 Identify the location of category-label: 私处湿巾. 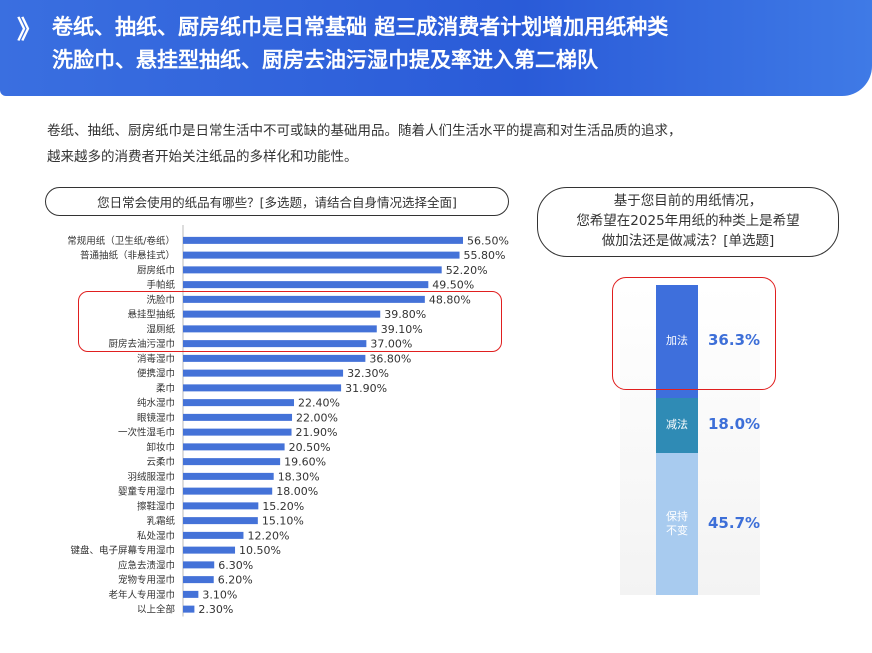
(156, 536).